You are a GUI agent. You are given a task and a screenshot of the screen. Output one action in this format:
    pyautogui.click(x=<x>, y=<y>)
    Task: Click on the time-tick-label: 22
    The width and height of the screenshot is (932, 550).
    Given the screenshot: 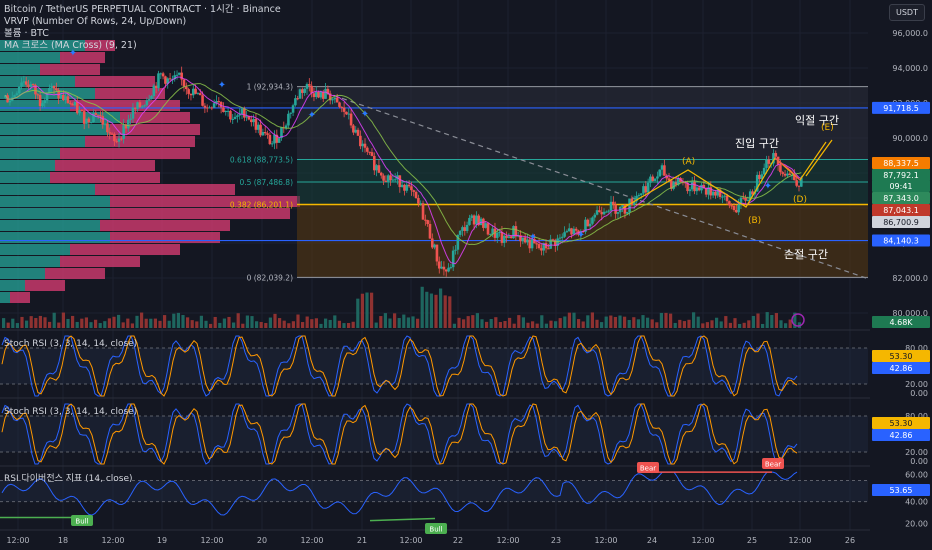 What is the action you would take?
    pyautogui.click(x=458, y=540)
    